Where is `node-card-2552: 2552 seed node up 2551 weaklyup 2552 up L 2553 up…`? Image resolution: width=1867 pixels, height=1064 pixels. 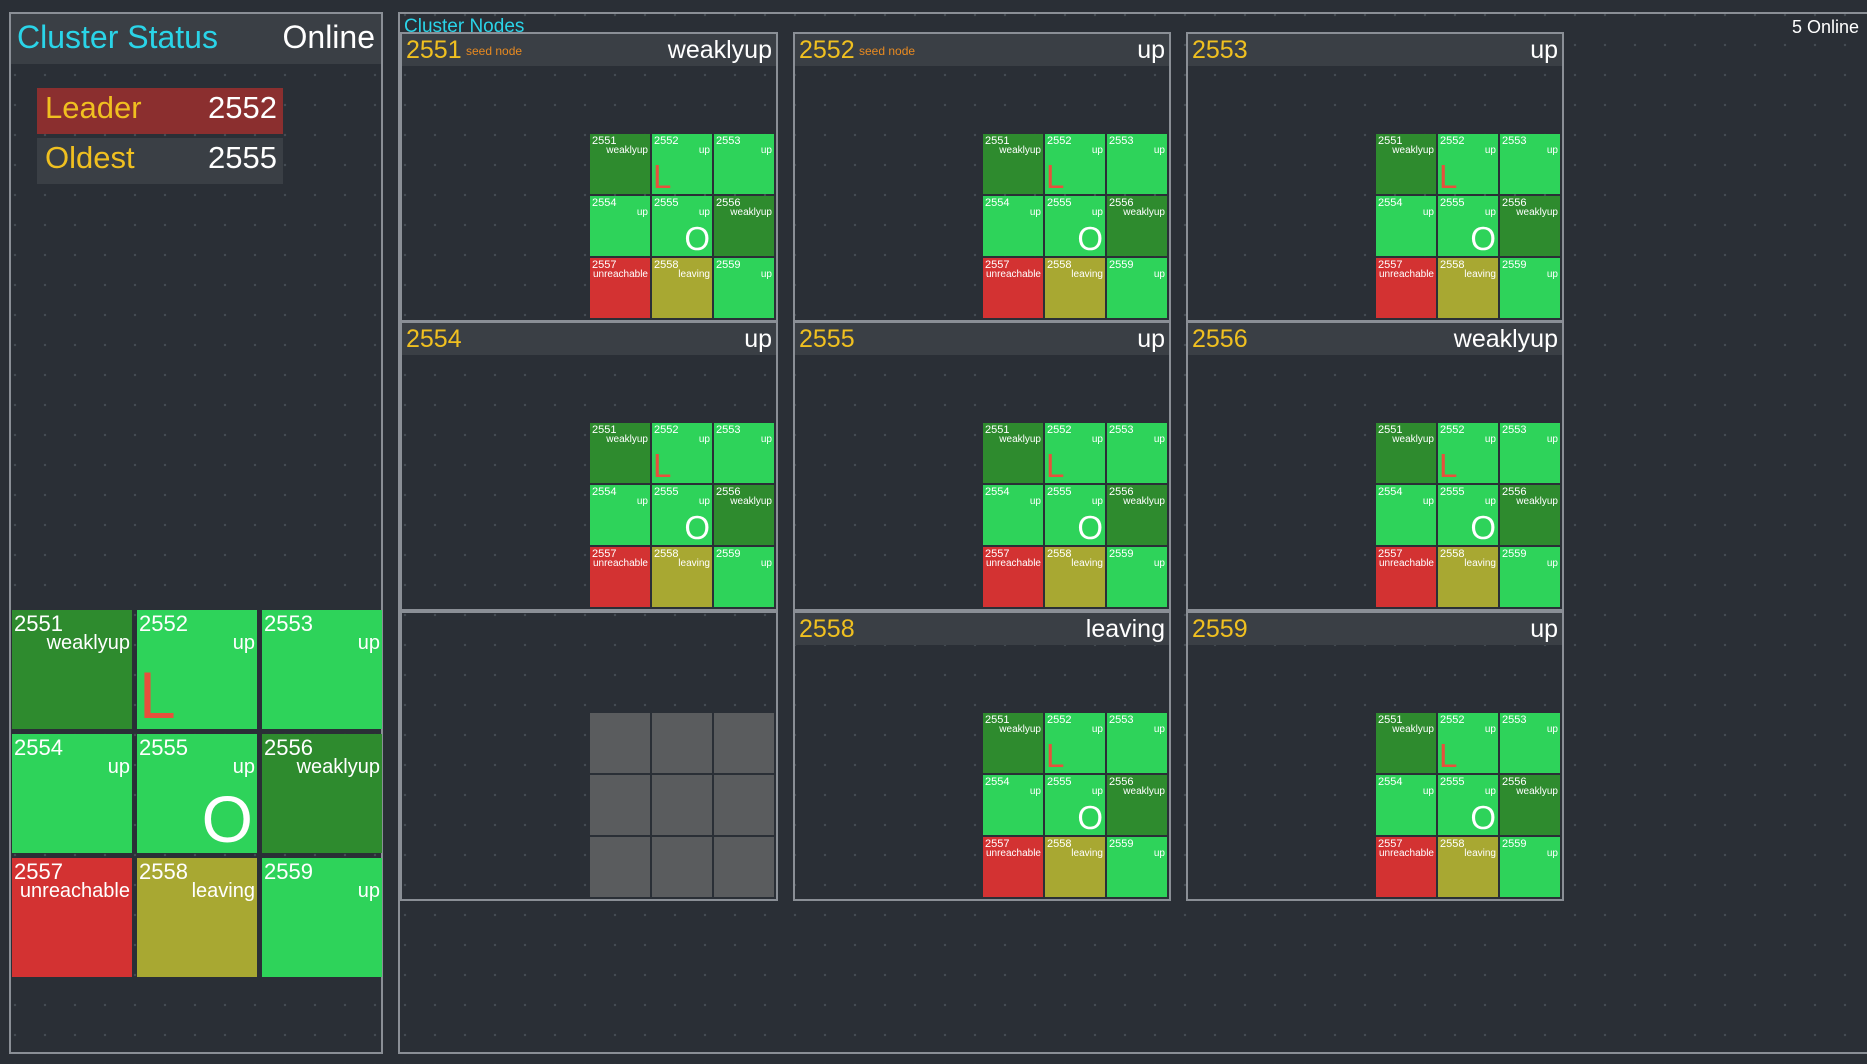
node-card-2552: 2552 seed node up 2551 weaklyup 2552 up L 2553 up… is located at coordinates (982, 177).